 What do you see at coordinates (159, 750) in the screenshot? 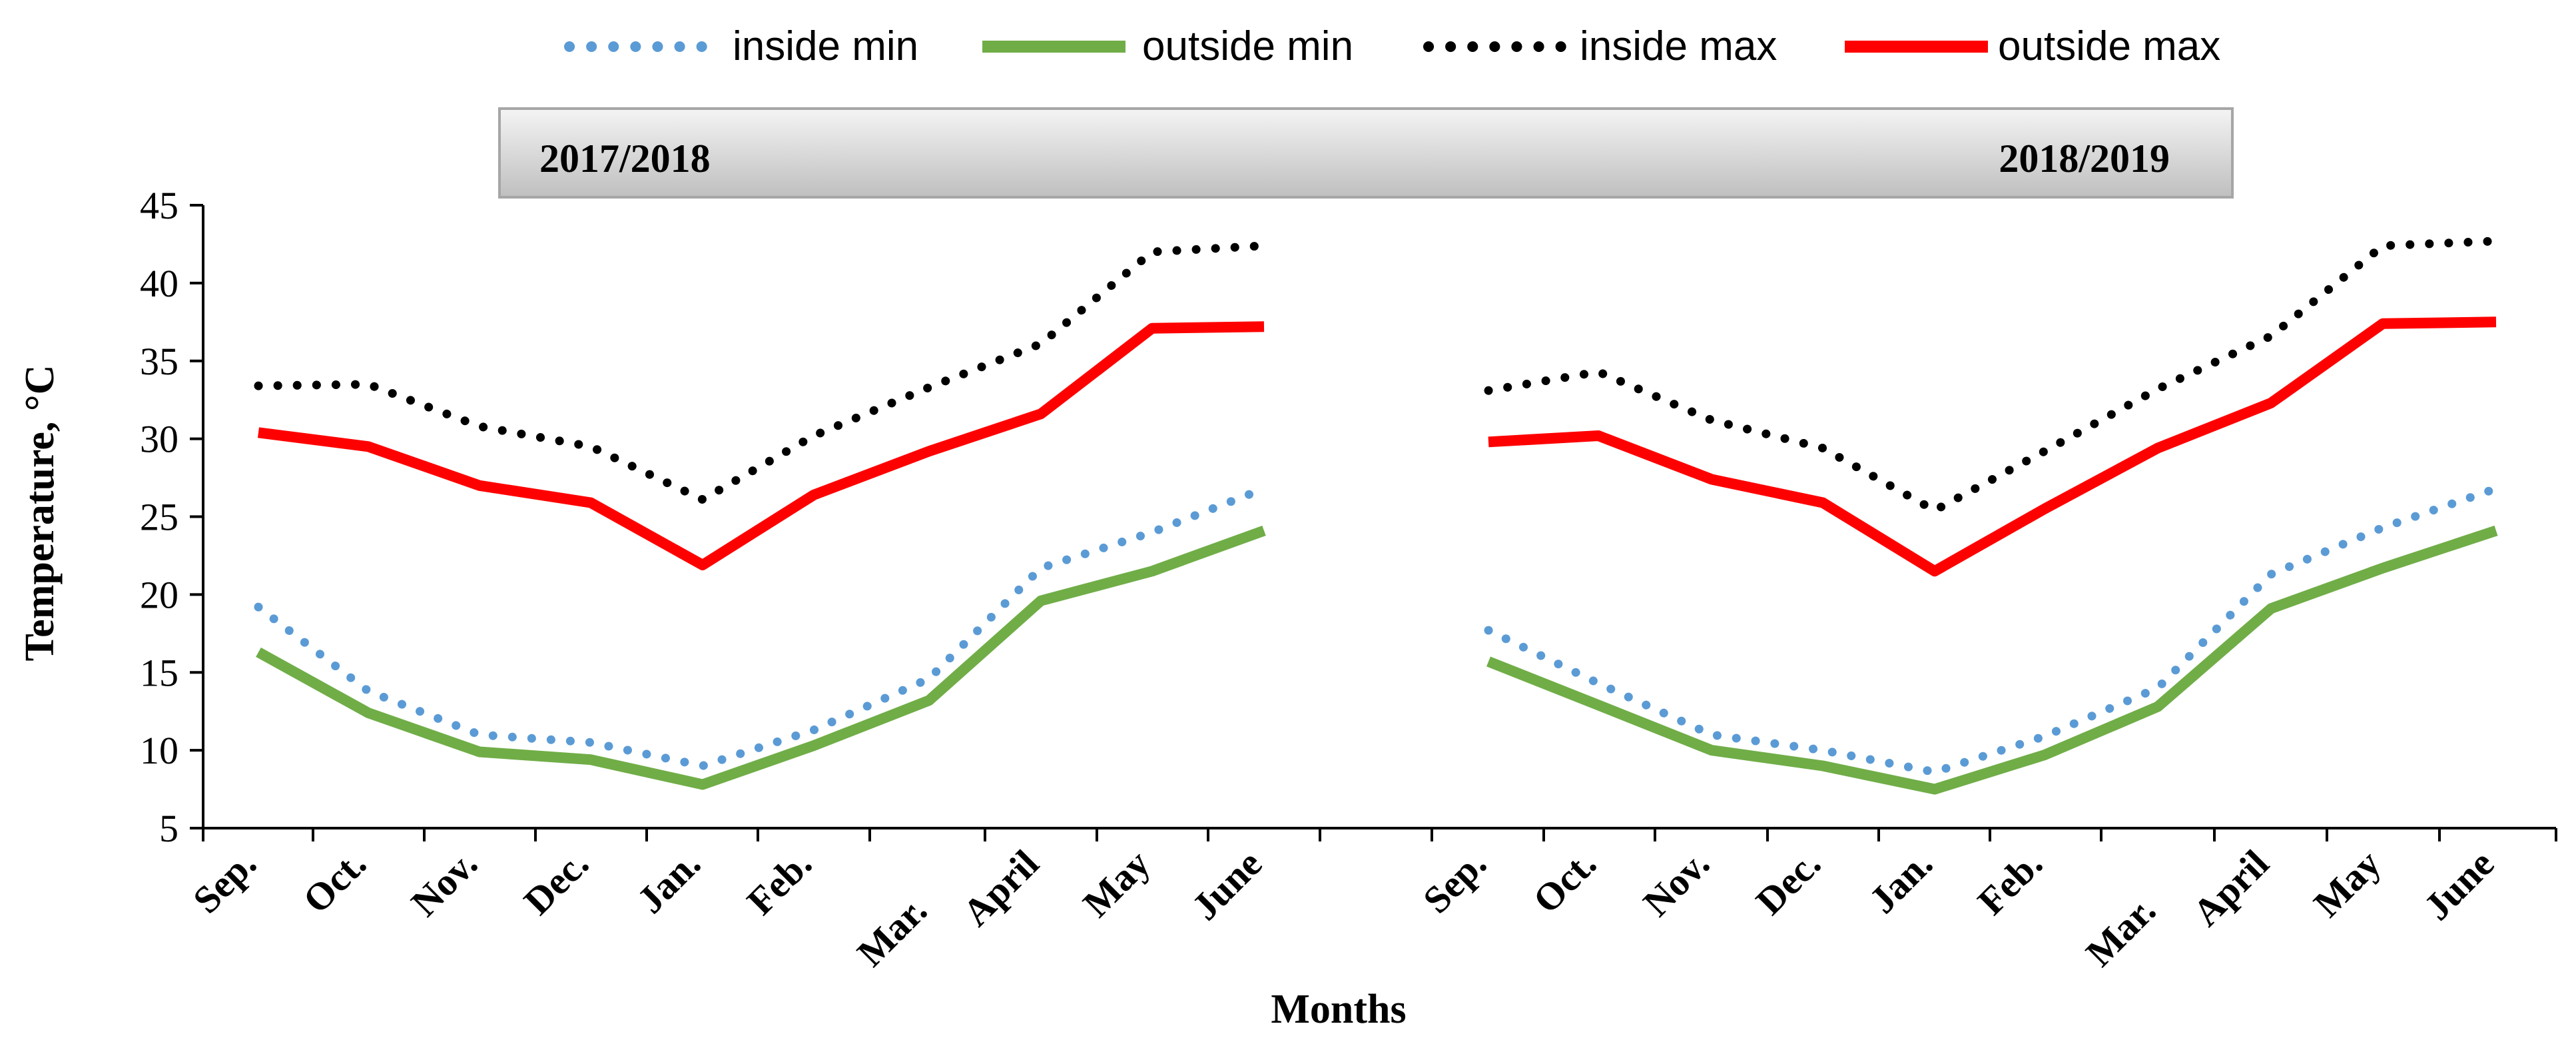
I see `y-tick-label-10: 10` at bounding box center [159, 750].